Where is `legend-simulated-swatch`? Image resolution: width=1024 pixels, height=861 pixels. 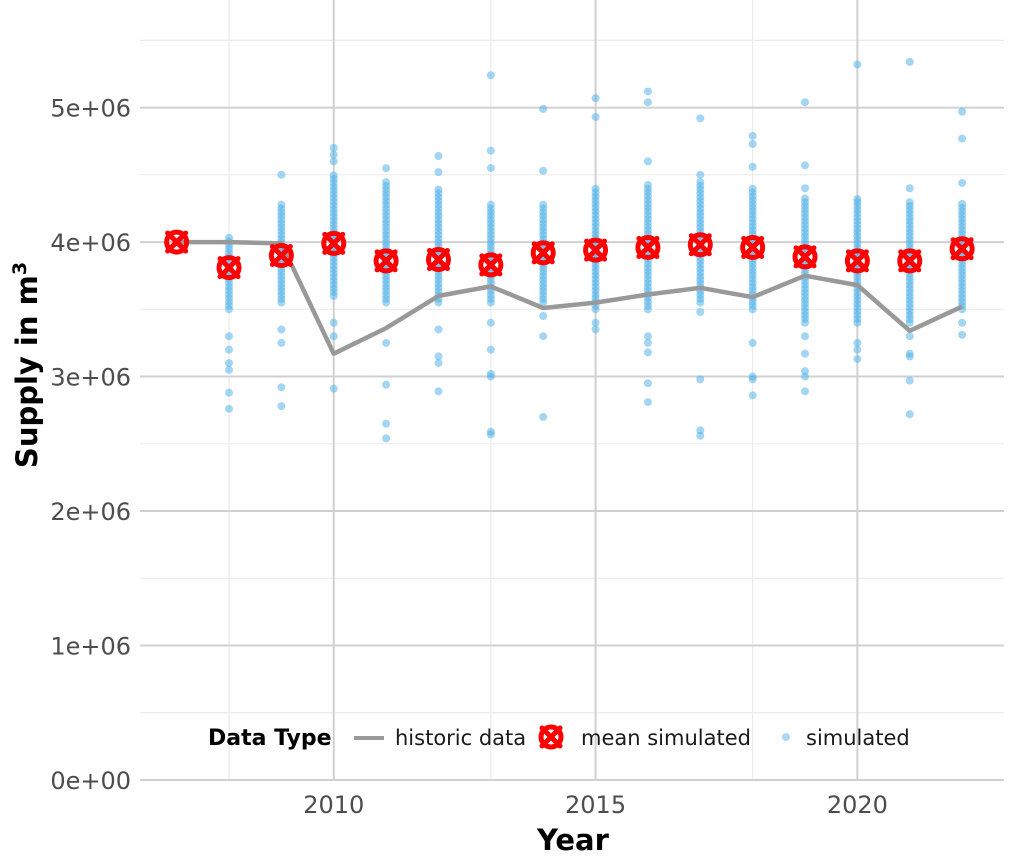 legend-simulated-swatch is located at coordinates (786, 737).